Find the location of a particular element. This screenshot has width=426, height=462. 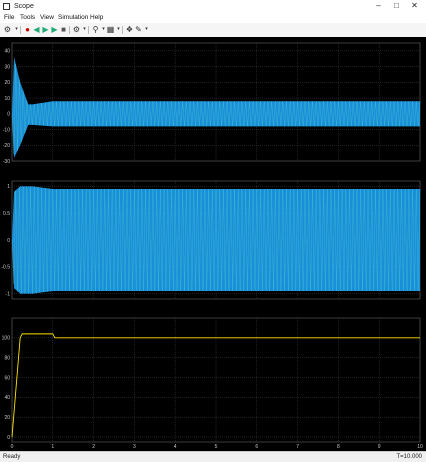

gear-icon: ⚙ is located at coordinates (7, 29).